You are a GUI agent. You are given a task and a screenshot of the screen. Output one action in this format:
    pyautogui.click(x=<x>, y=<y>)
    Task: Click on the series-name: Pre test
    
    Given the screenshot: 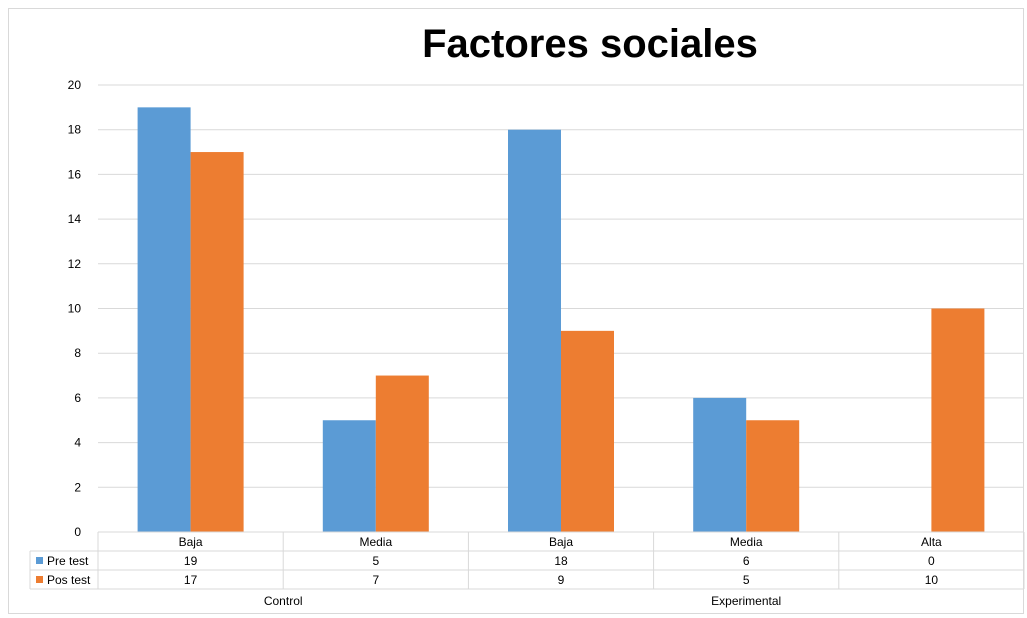 What is the action you would take?
    pyautogui.click(x=68, y=561)
    